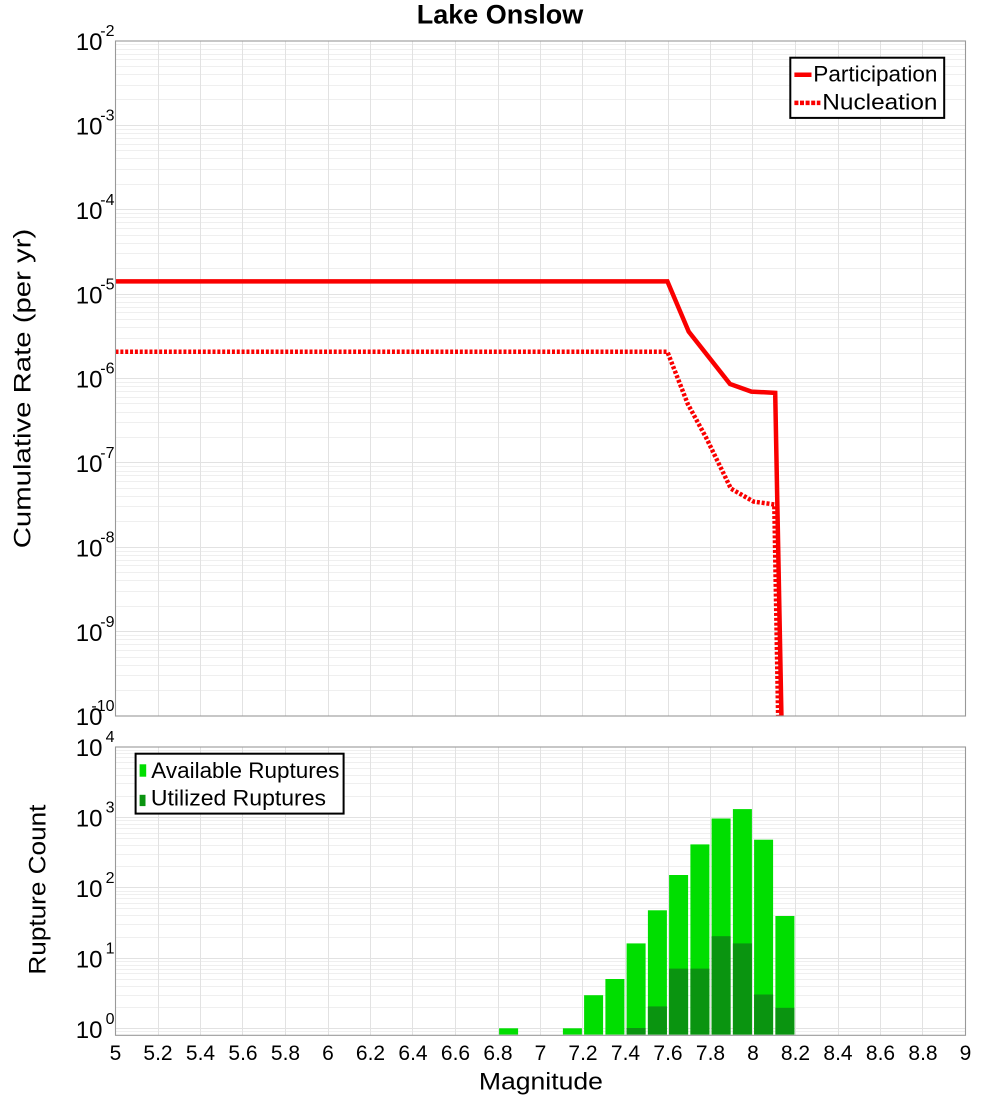  Describe the element at coordinates (626, 1053) in the screenshot. I see `svg-text: 7.4` at that location.